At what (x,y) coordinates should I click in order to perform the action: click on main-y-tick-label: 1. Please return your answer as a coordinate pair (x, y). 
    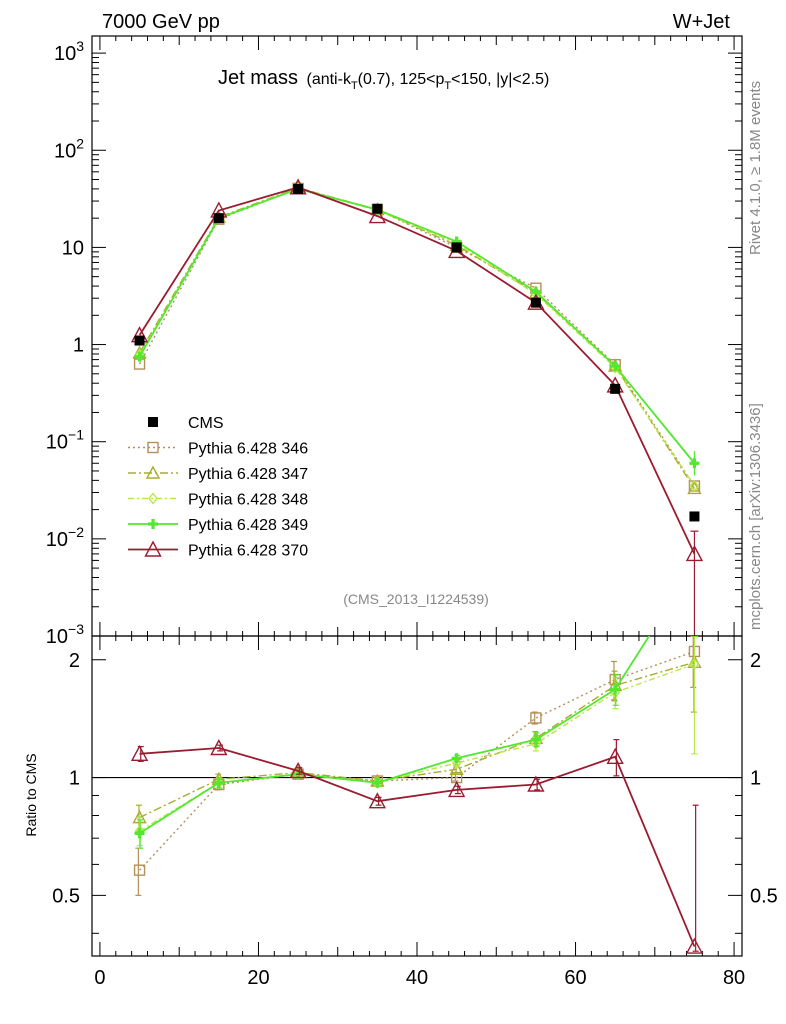
    Looking at the image, I should click on (78, 346).